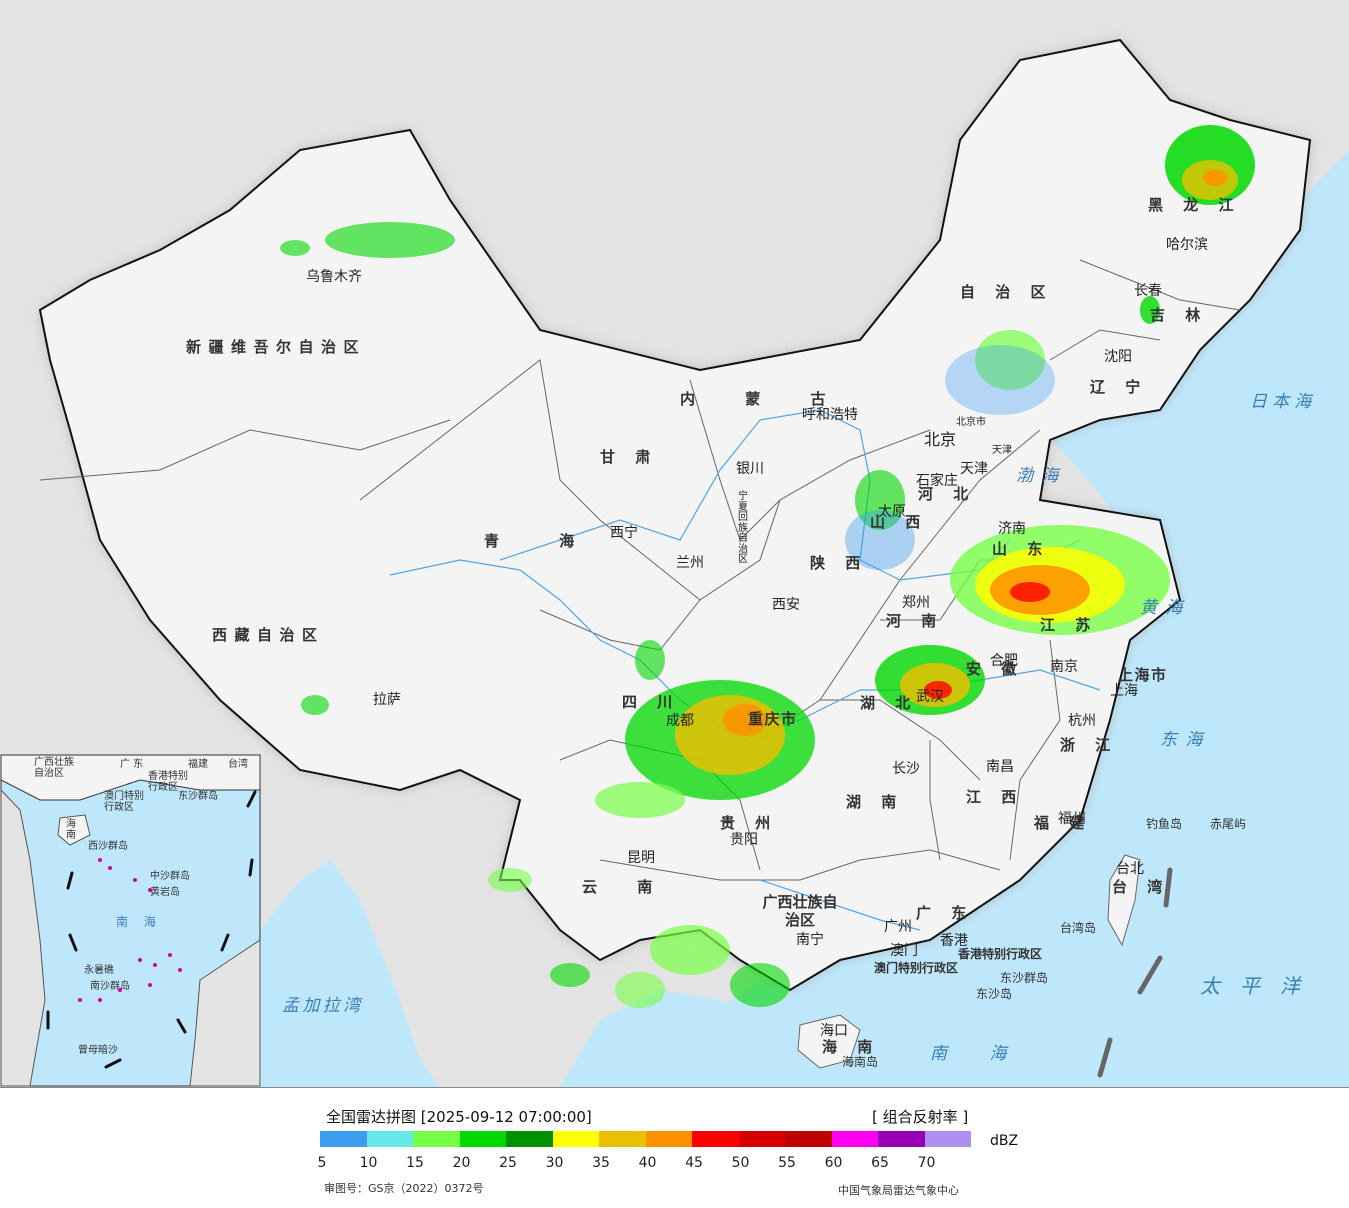 The height and width of the screenshot is (1208, 1349). Describe the element at coordinates (368, 1163) in the screenshot. I see `legend-tick-label: 10` at that location.